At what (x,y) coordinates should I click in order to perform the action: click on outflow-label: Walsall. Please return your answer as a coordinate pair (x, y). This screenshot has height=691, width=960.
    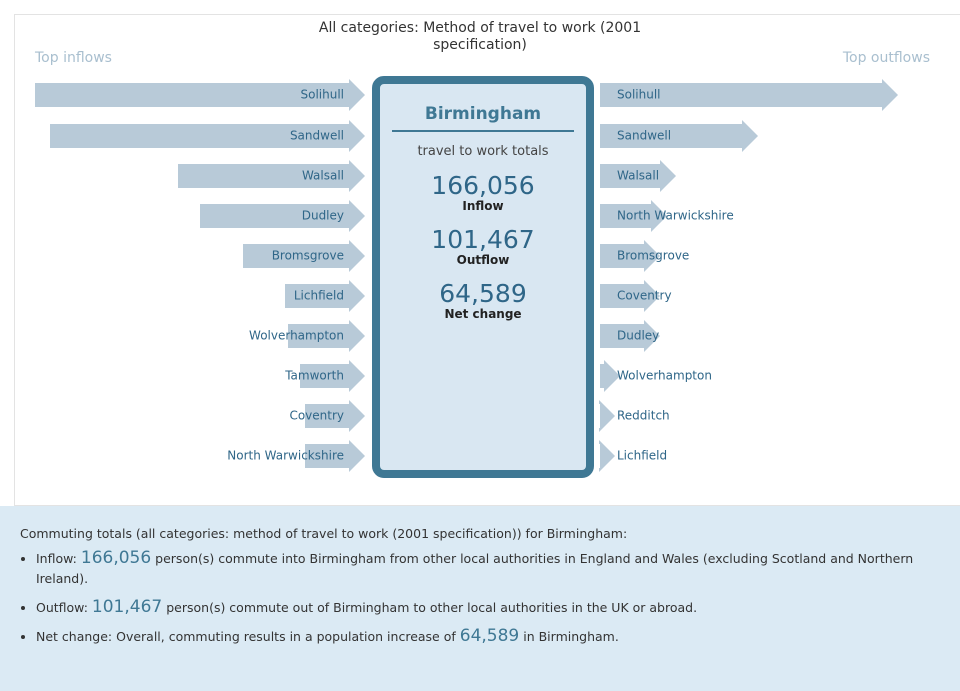
    Looking at the image, I should click on (638, 176).